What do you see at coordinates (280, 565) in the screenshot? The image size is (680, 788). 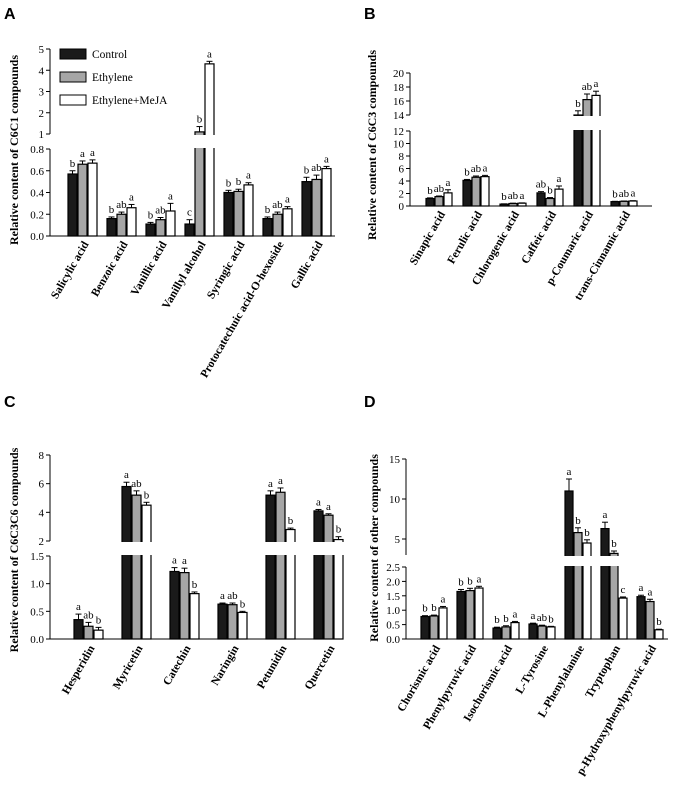 I see `panel-c-bar-petunidin-ethylene` at bounding box center [280, 565].